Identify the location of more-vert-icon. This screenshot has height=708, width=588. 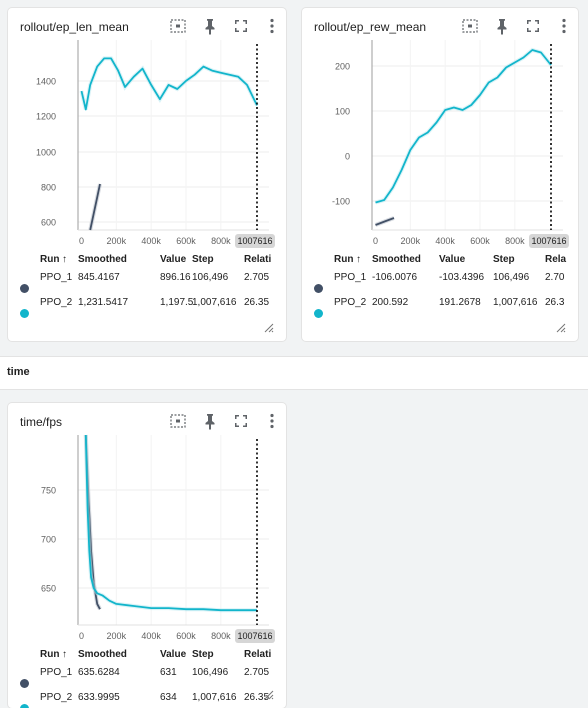
(272, 26).